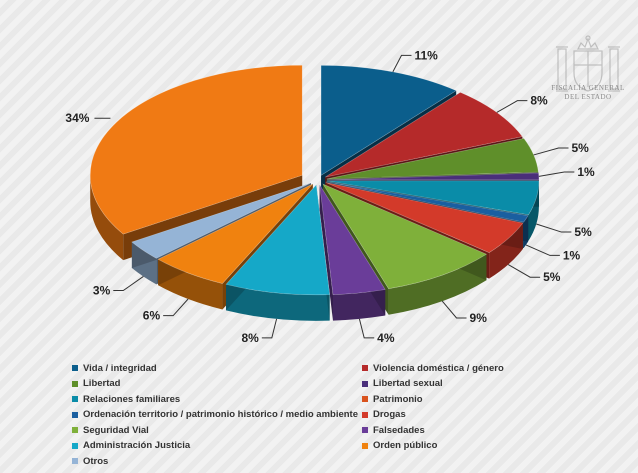 Image resolution: width=638 pixels, height=473 pixels. I want to click on data-label-2: 5%, so click(581, 148).